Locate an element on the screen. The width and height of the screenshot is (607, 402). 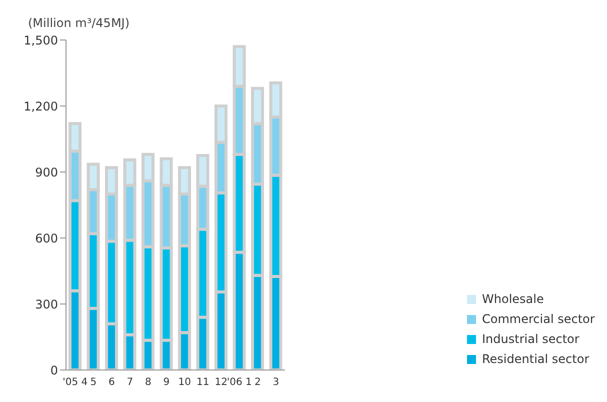
x-tick-label: 5 is located at coordinates (93, 382).